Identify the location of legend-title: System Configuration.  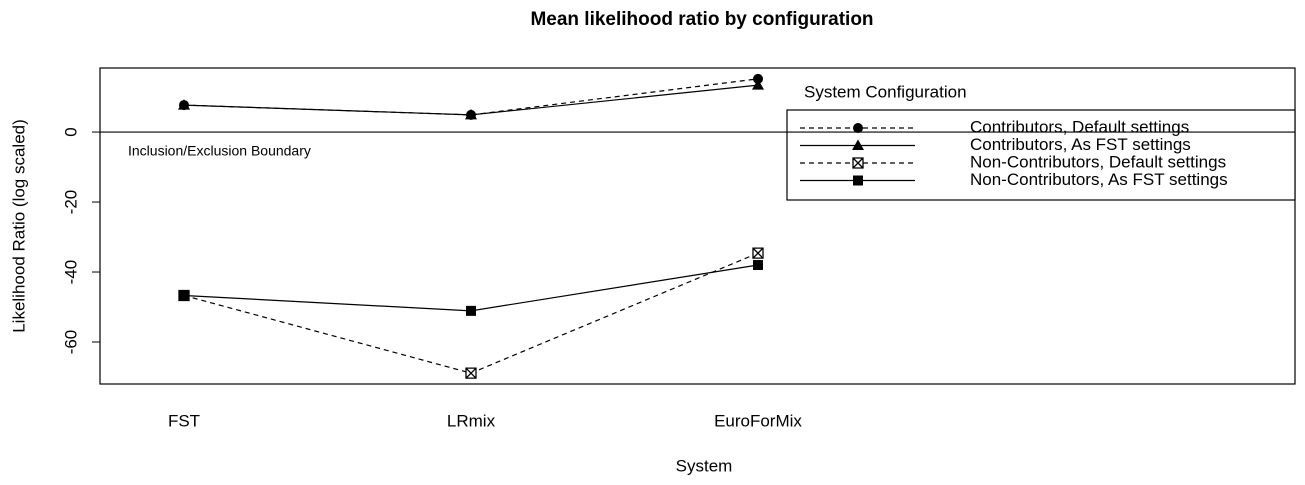
(885, 91).